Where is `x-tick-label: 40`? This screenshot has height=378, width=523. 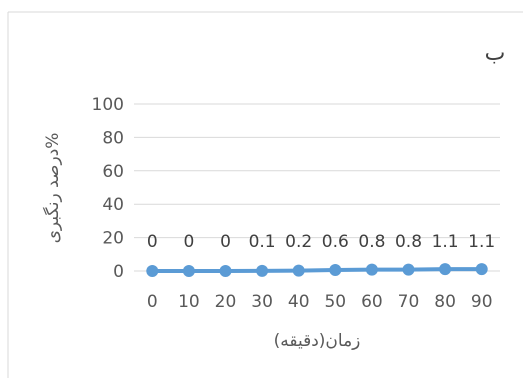
x-tick-label: 40 is located at coordinates (299, 302).